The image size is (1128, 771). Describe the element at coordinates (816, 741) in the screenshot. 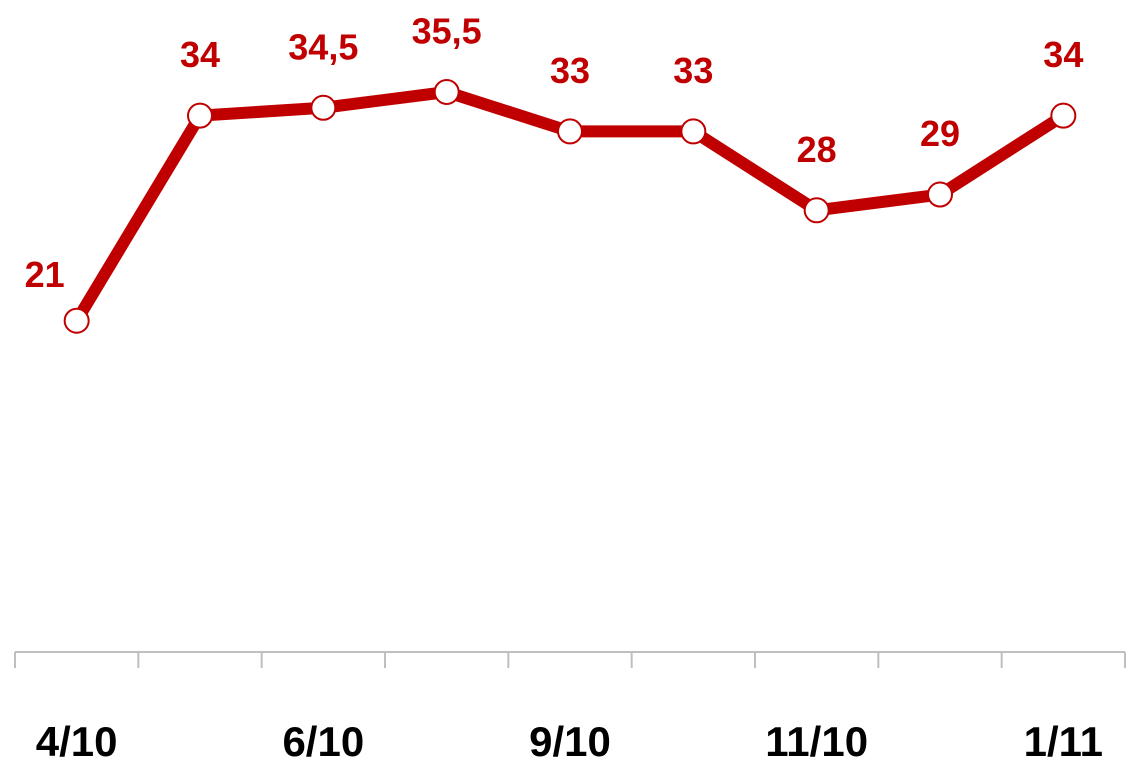

I see `x-tick-label: 11/10` at that location.